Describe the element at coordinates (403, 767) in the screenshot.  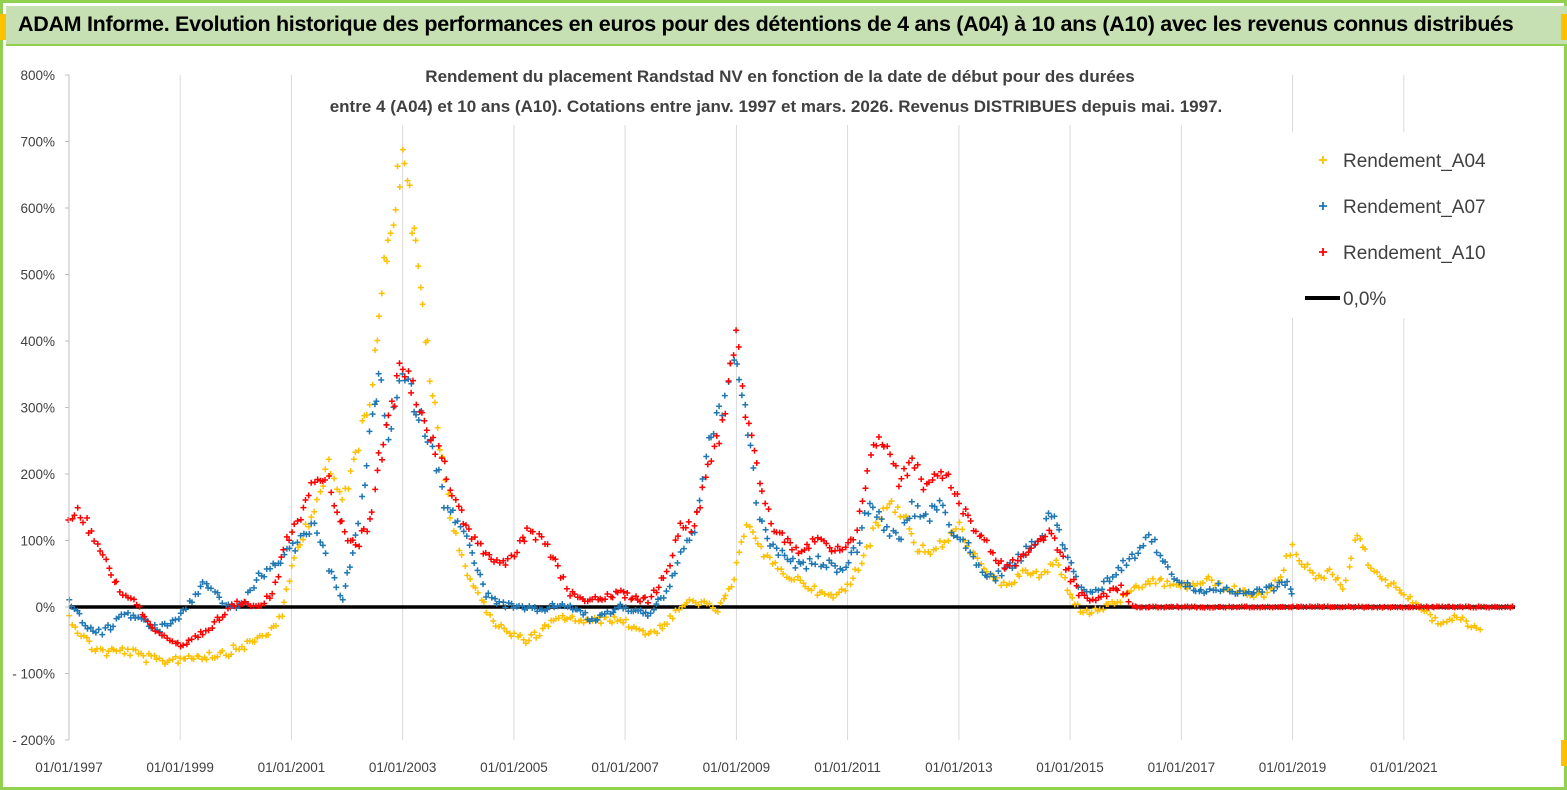
I see `x-tick-label: 01/01/2003` at that location.